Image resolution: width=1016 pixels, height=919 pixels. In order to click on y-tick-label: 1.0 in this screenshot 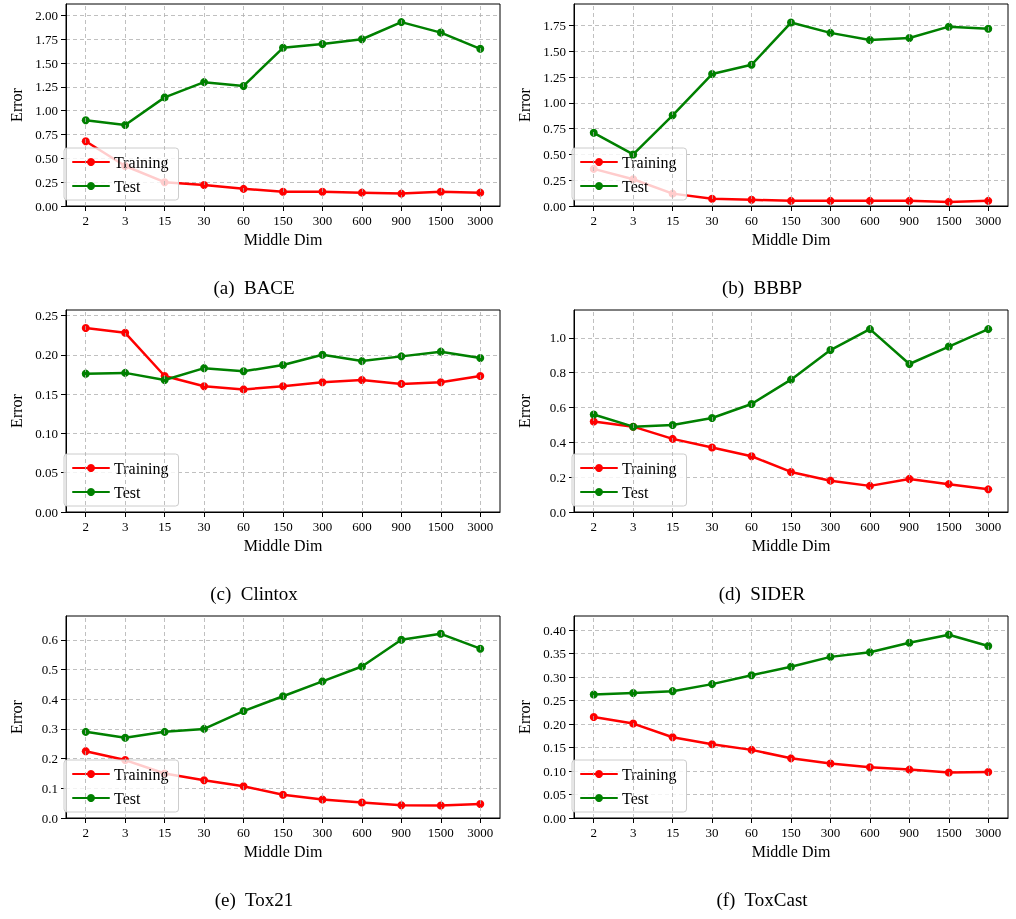, I will do `click(557, 338)`.